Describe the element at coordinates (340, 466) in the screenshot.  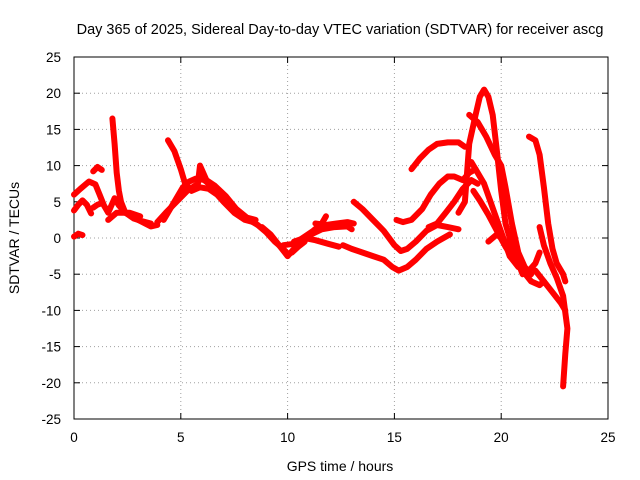
I see `x-axis-label: GPS time / hours` at that location.